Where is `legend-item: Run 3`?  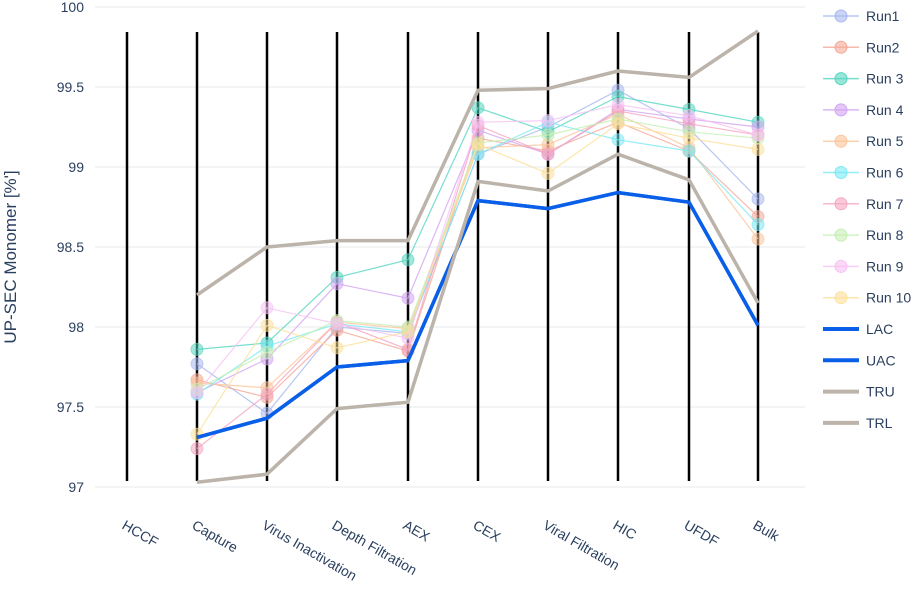 legend-item: Run 3 is located at coordinates (863, 79).